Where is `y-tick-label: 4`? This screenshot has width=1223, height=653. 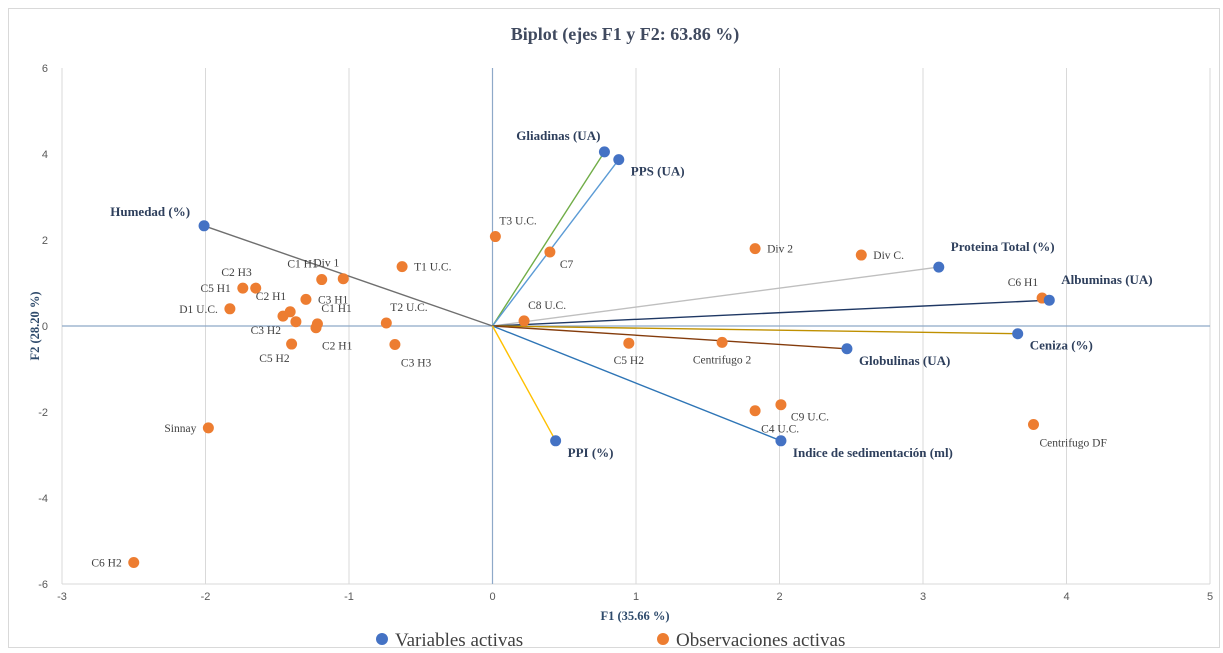
y-tick-label: 4 is located at coordinates (45, 155).